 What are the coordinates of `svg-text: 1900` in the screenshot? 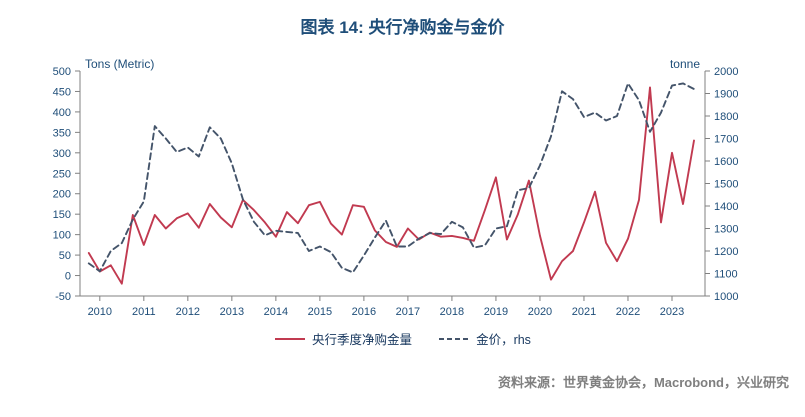 It's located at (726, 95).